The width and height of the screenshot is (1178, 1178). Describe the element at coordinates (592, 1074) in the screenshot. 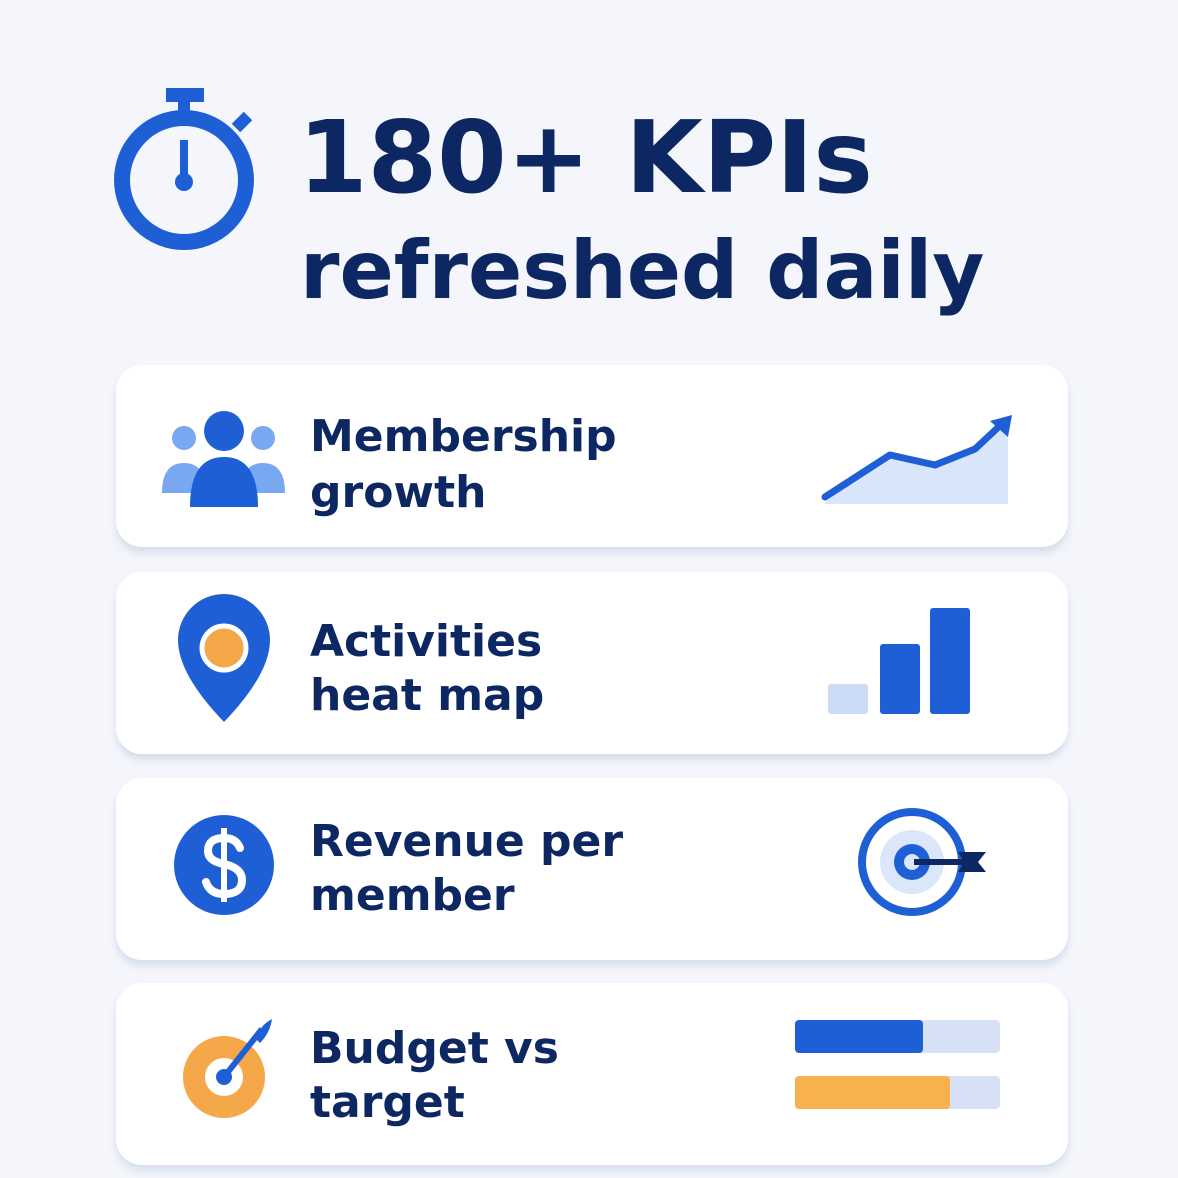

I see `kpi-card: Budget vs target` at that location.